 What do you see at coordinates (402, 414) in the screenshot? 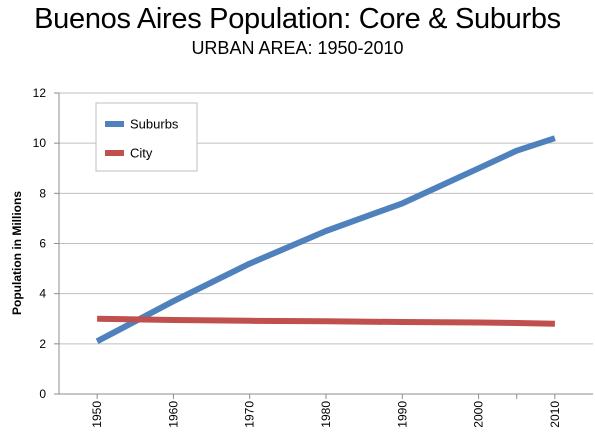
I see `x-tick-label: 1990` at bounding box center [402, 414].